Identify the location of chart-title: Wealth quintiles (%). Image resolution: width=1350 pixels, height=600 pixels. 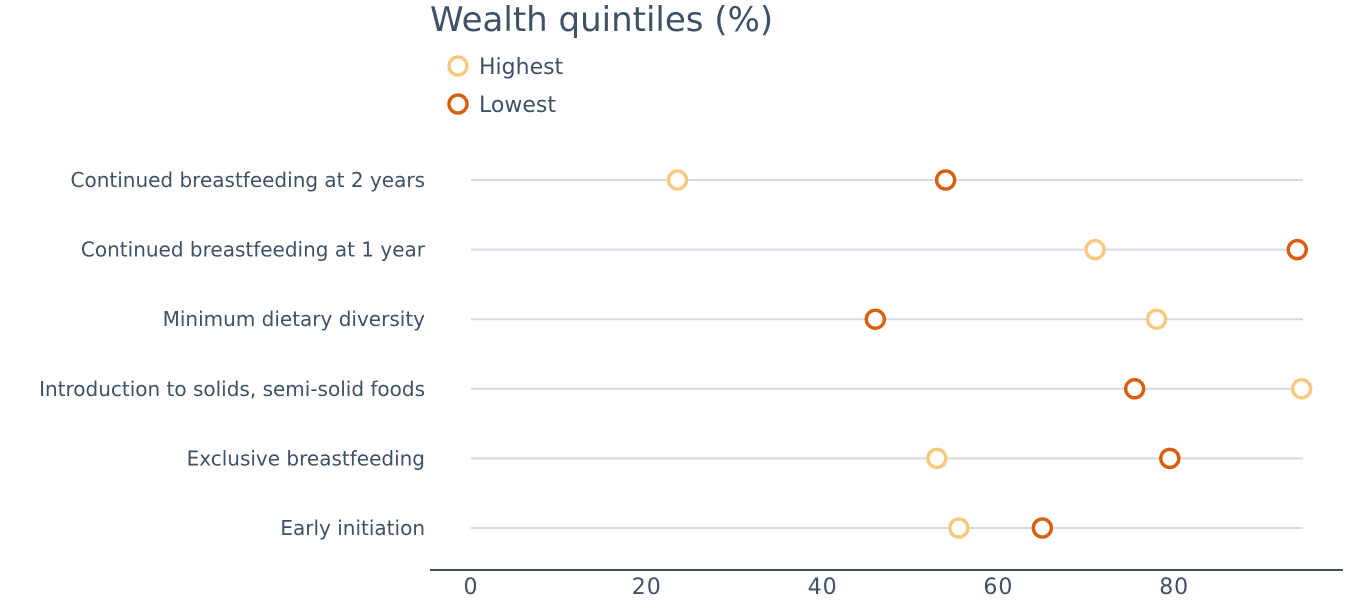
(601, 20).